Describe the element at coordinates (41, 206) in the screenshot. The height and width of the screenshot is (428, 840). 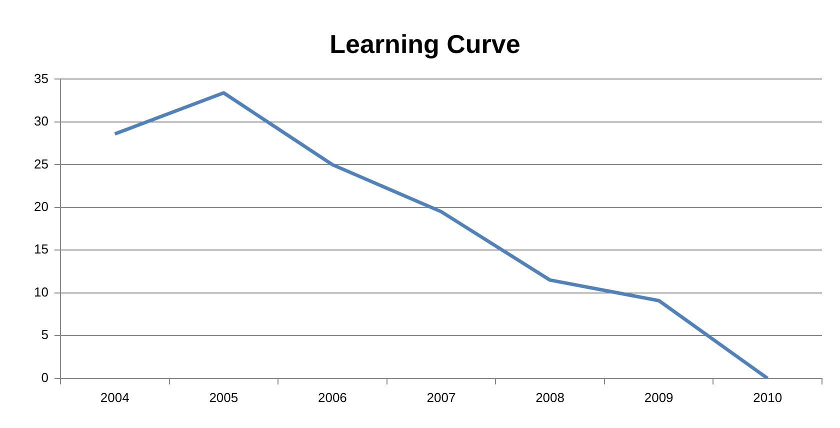
I see `y-tick-label: 20` at that location.